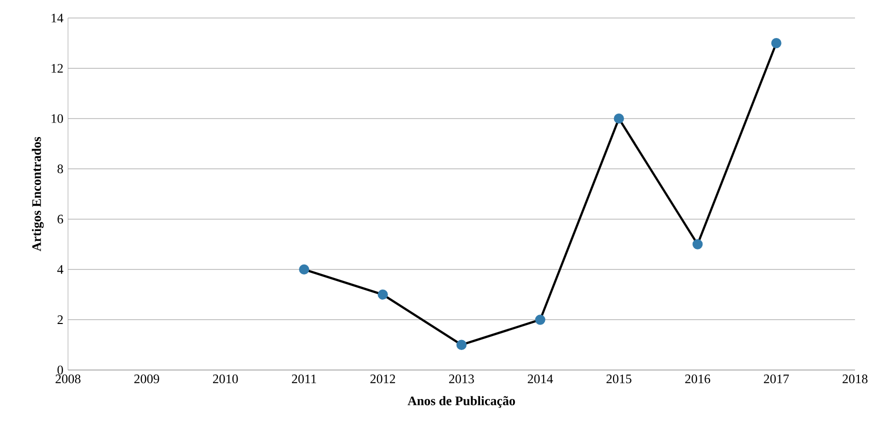 The image size is (879, 437). I want to click on y-tick-label: 2, so click(60, 319).